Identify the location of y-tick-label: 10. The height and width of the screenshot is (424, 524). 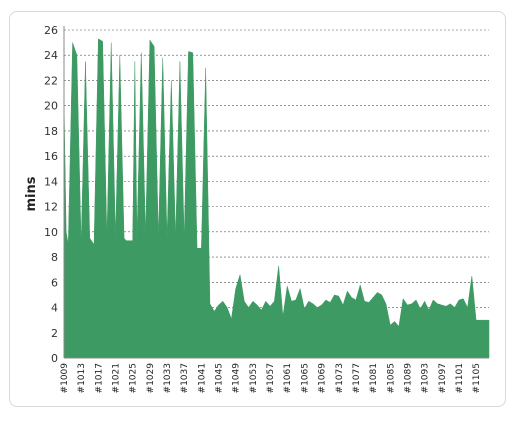
(51, 232).